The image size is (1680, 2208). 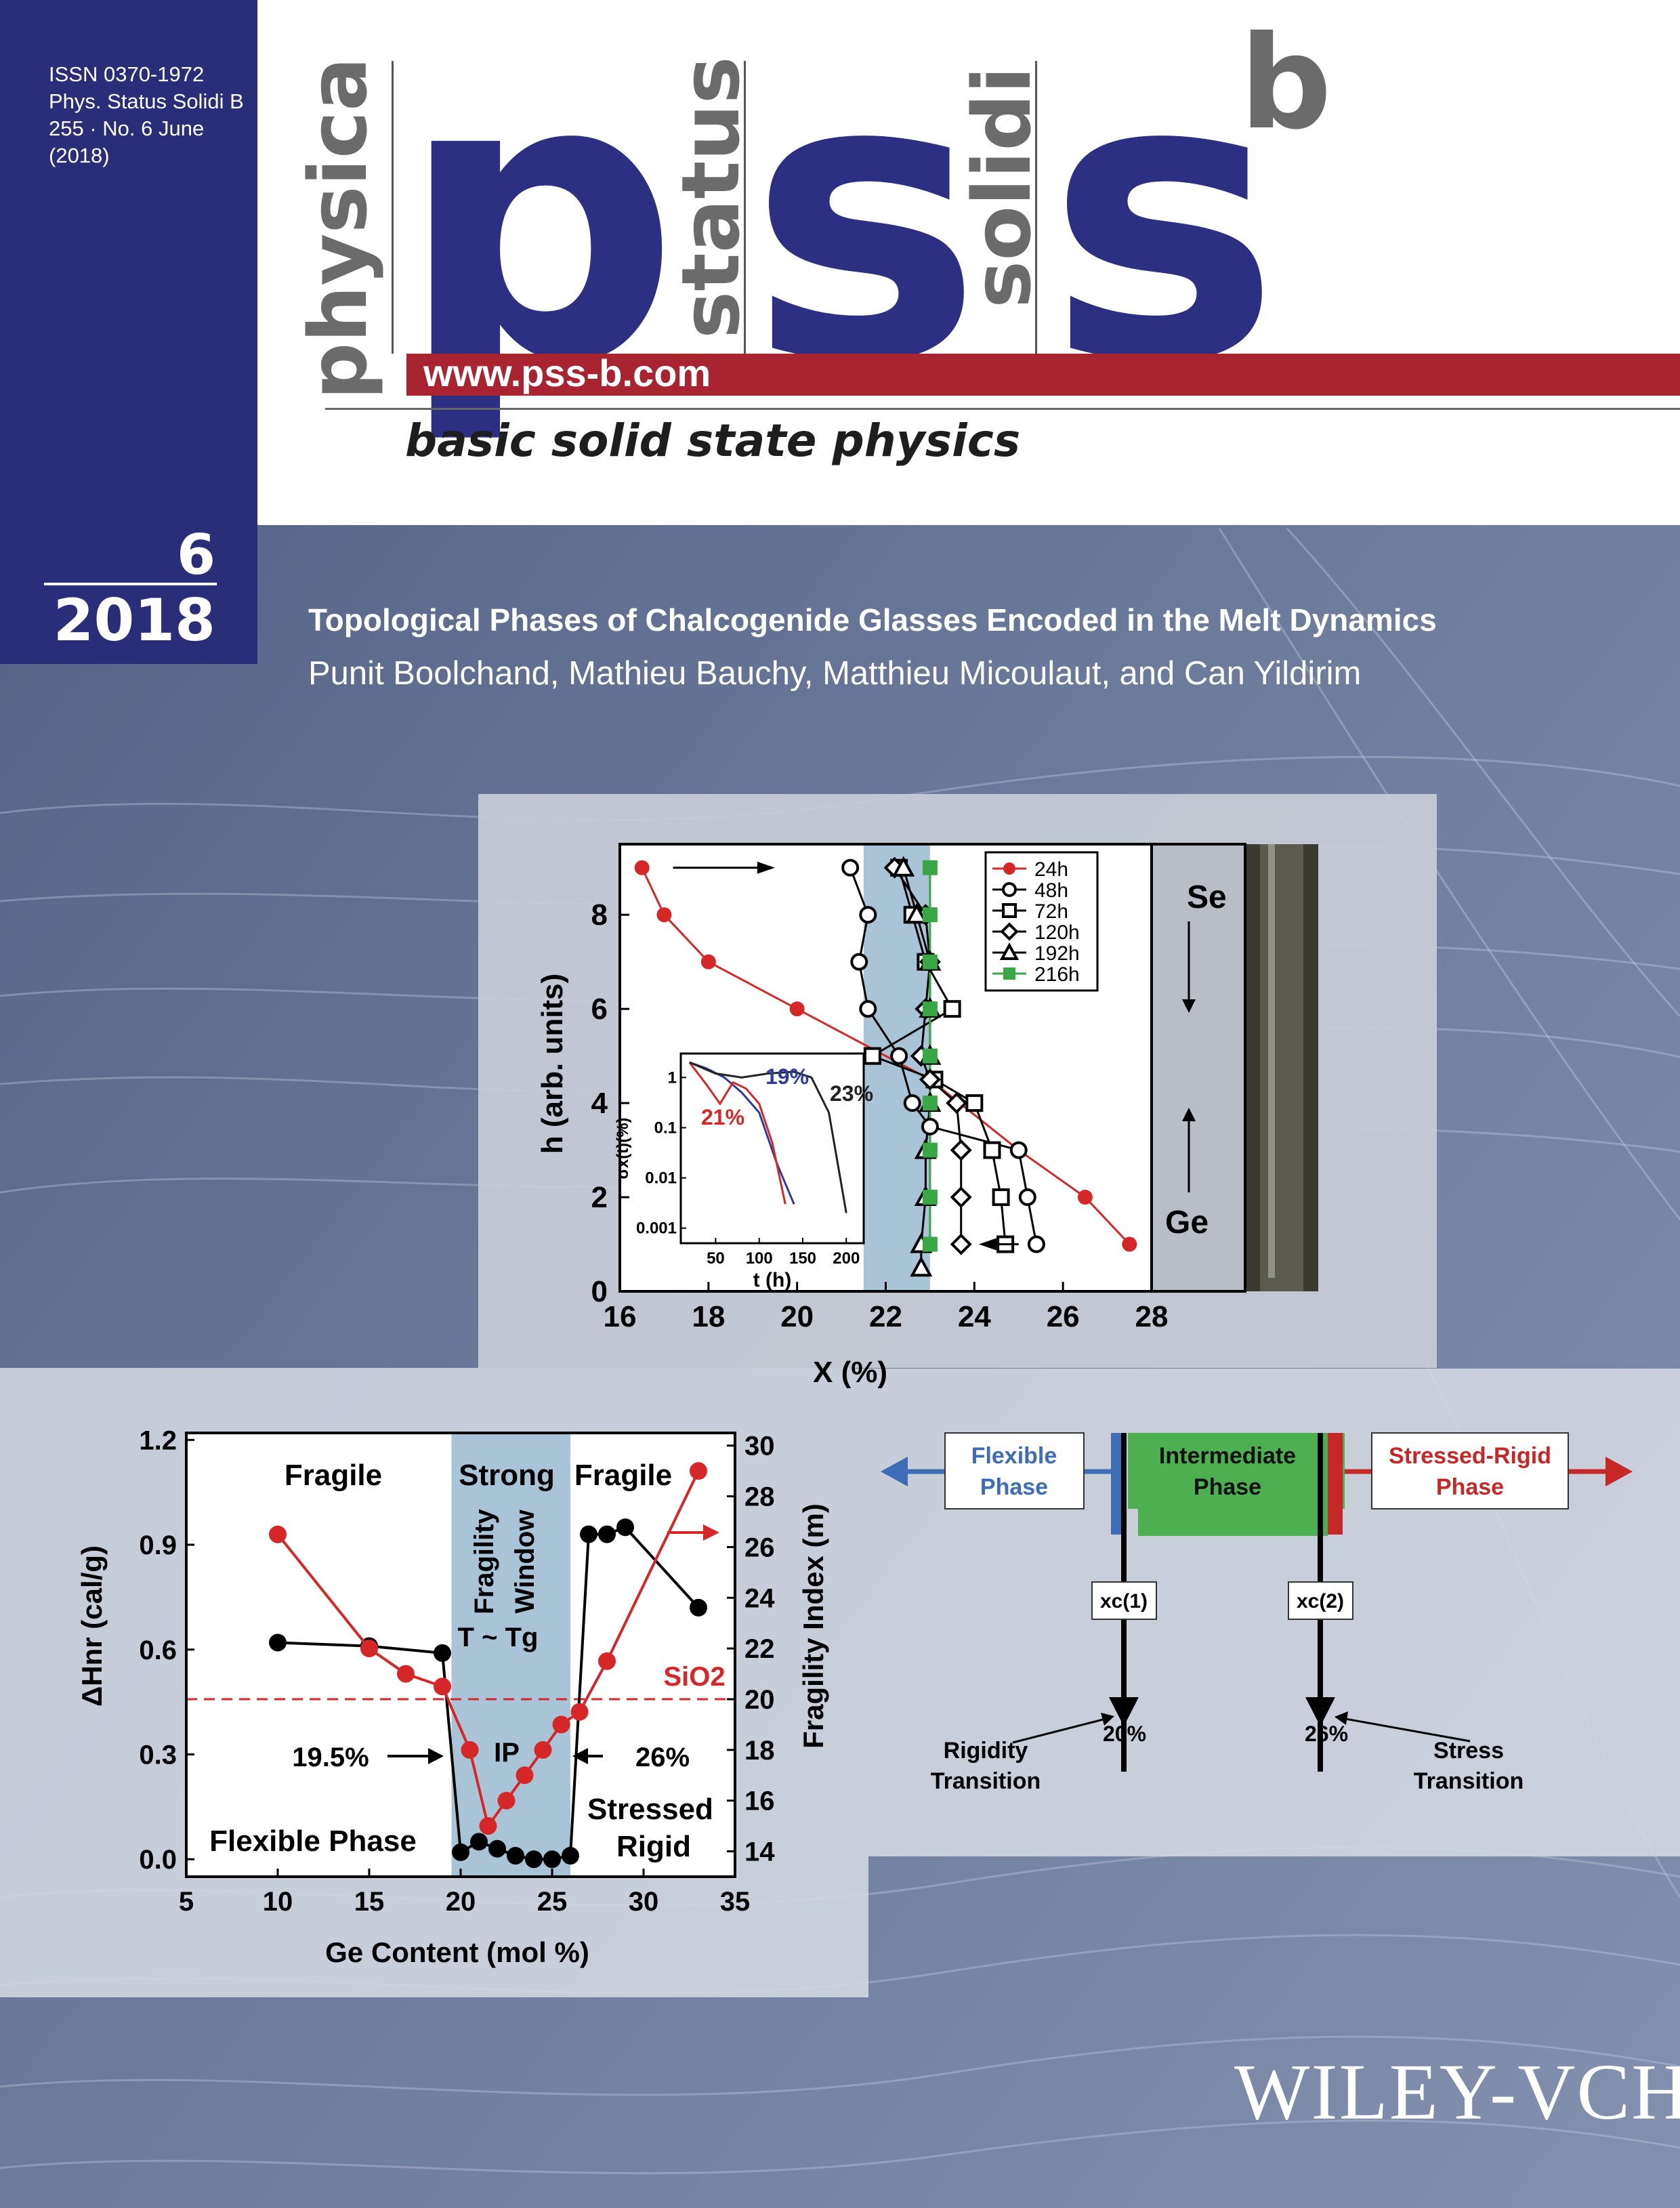 I want to click on flexible-arrow-head, so click(x=894, y=1472).